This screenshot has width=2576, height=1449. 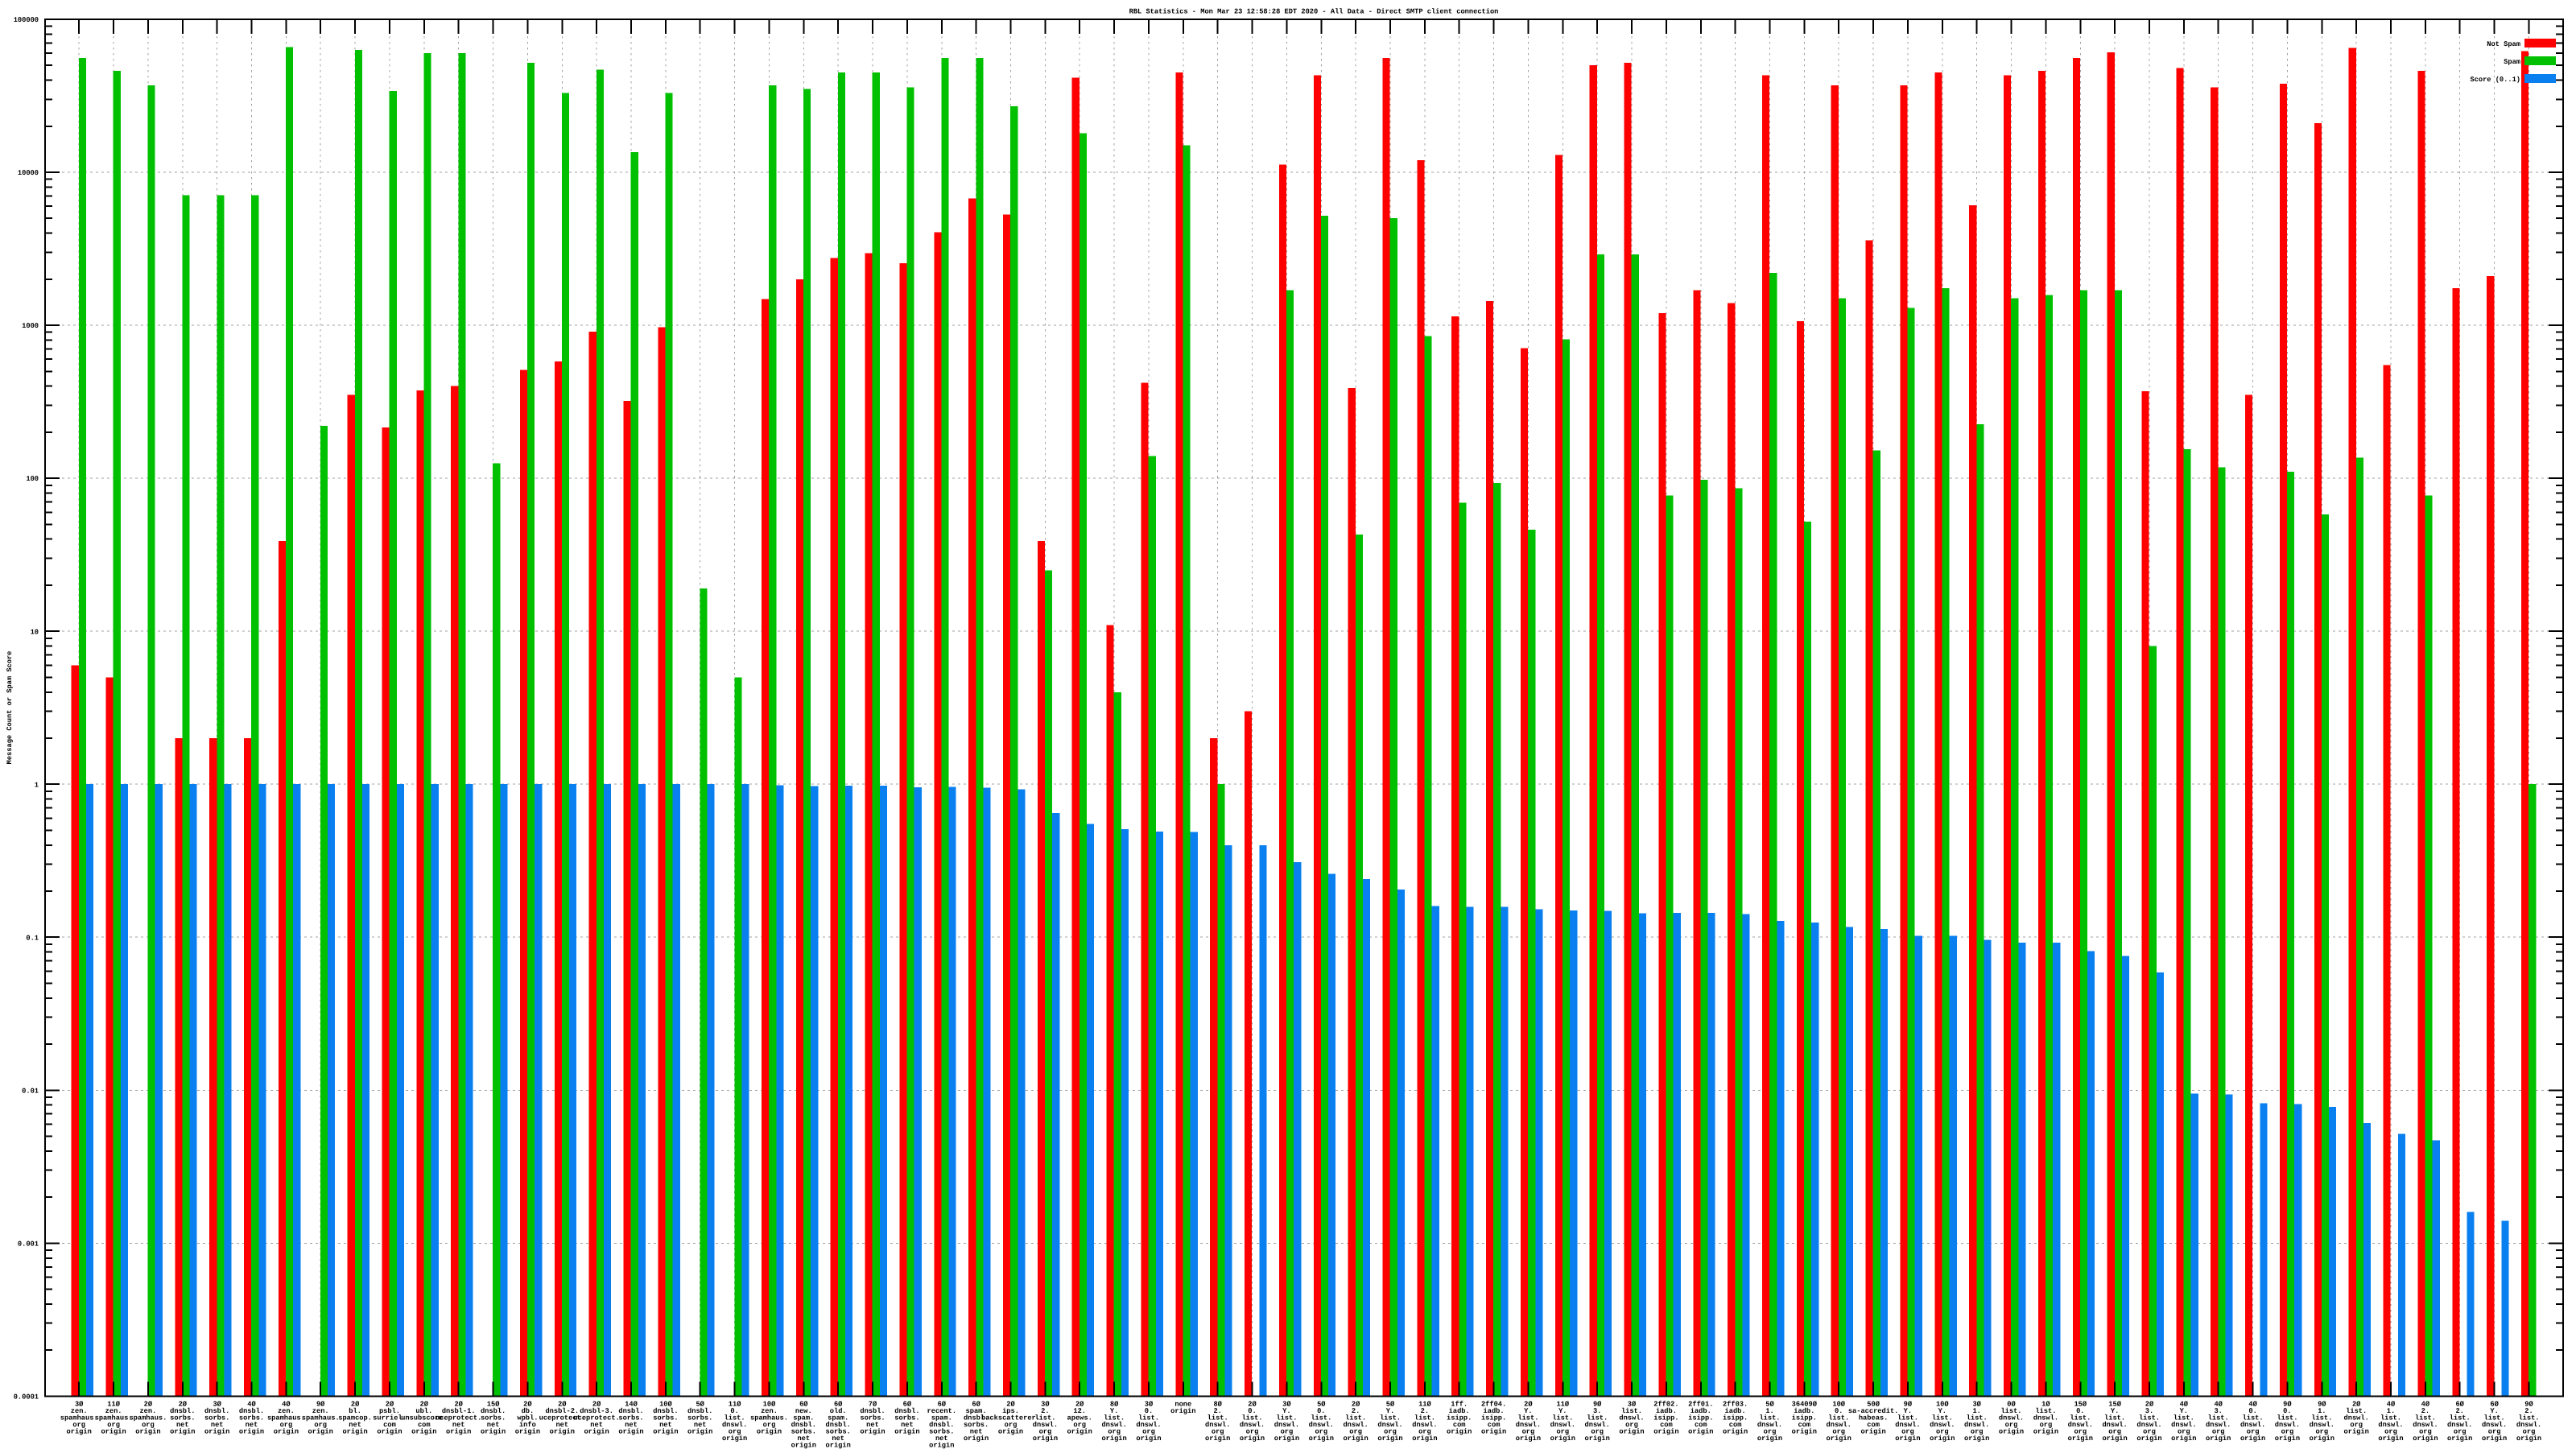 I want to click on svg-text: old., so click(x=838, y=1411).